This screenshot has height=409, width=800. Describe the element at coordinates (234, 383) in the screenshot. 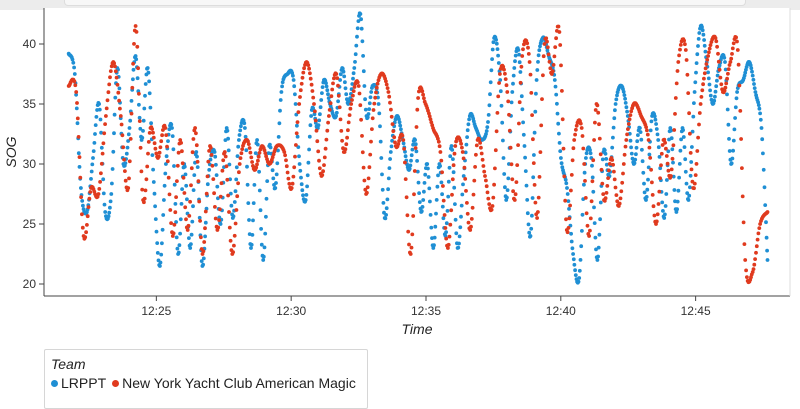

I see `legend-item-nyyc: New York Yacht Club American Magic` at that location.